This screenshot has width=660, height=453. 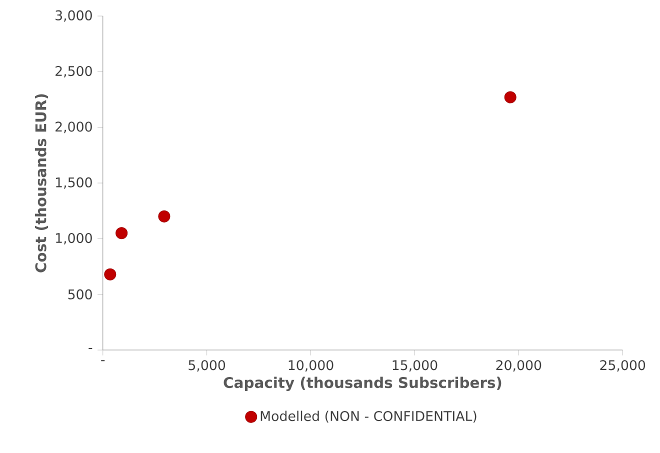 What do you see at coordinates (363, 384) in the screenshot?
I see `x-axis-title: Capacity (thousands Subscribers)` at bounding box center [363, 384].